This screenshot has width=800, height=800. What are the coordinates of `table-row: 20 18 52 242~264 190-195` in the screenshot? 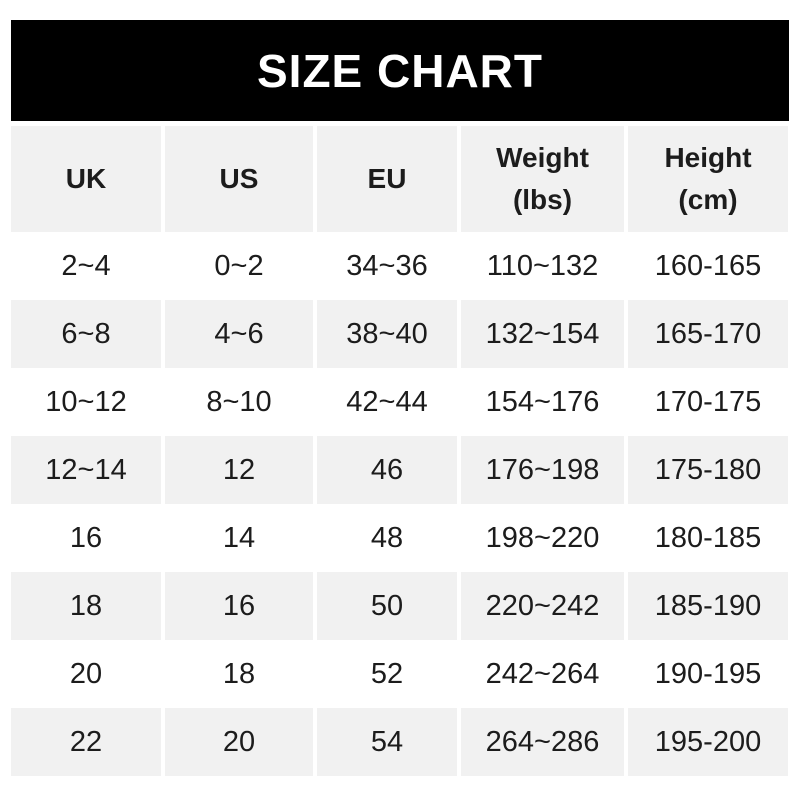 It's located at (399, 674).